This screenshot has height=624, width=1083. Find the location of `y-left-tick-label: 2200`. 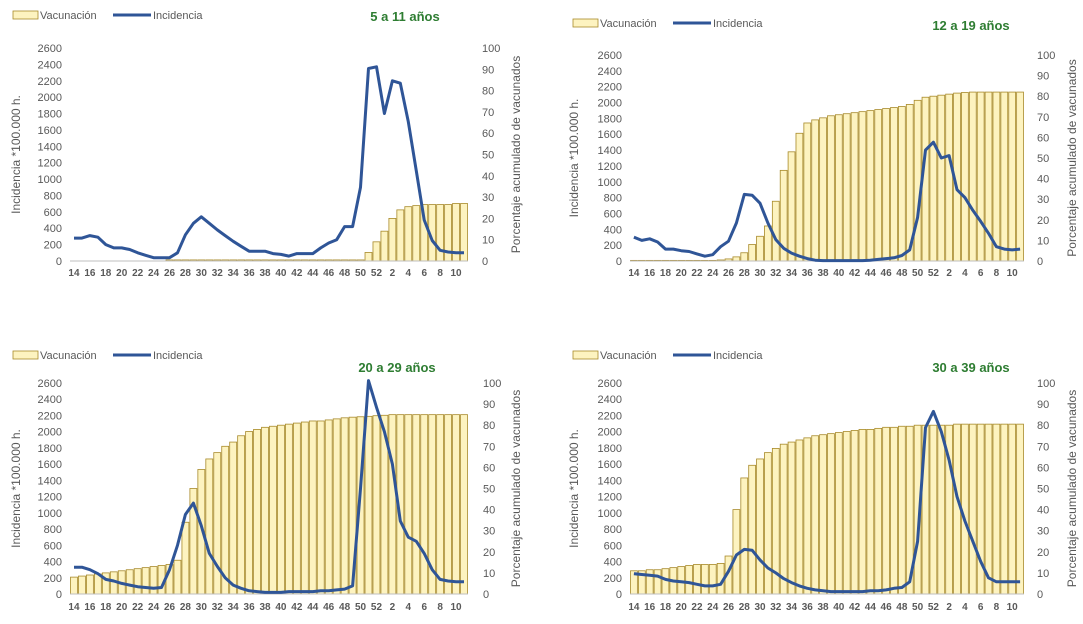

y-left-tick-label: 2200 is located at coordinates (610, 88).